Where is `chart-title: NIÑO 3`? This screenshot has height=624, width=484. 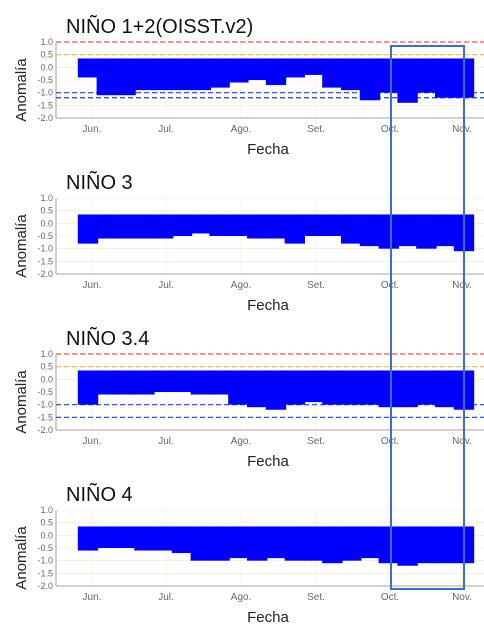
chart-title: NIÑO 3 is located at coordinates (99, 182).